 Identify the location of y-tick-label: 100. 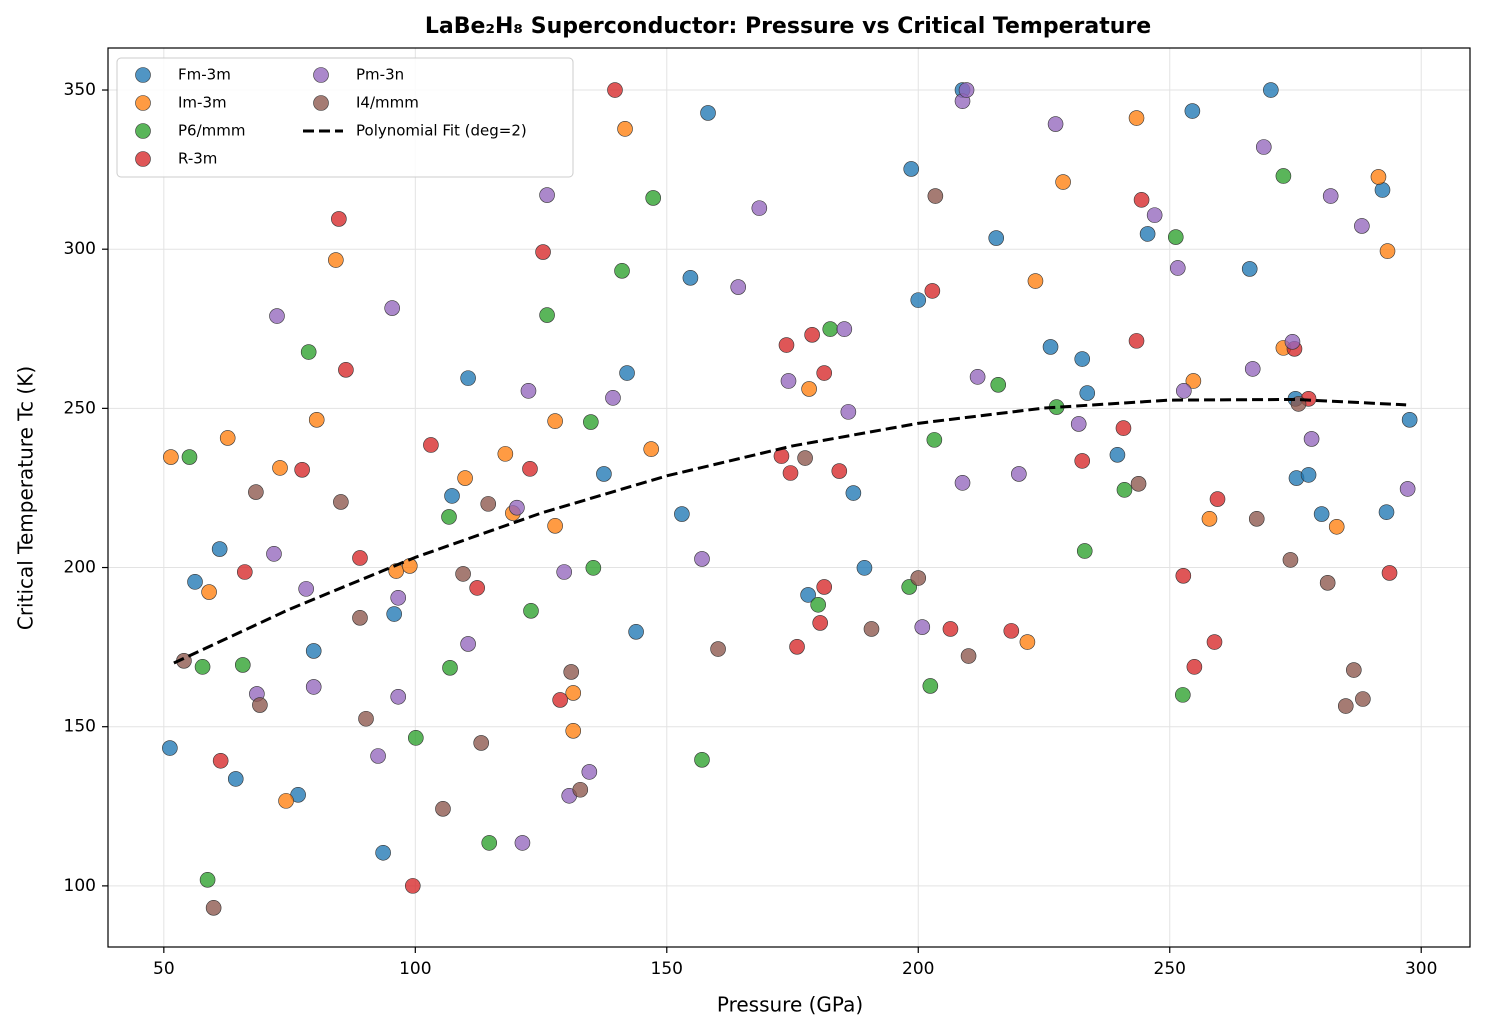
(80, 886).